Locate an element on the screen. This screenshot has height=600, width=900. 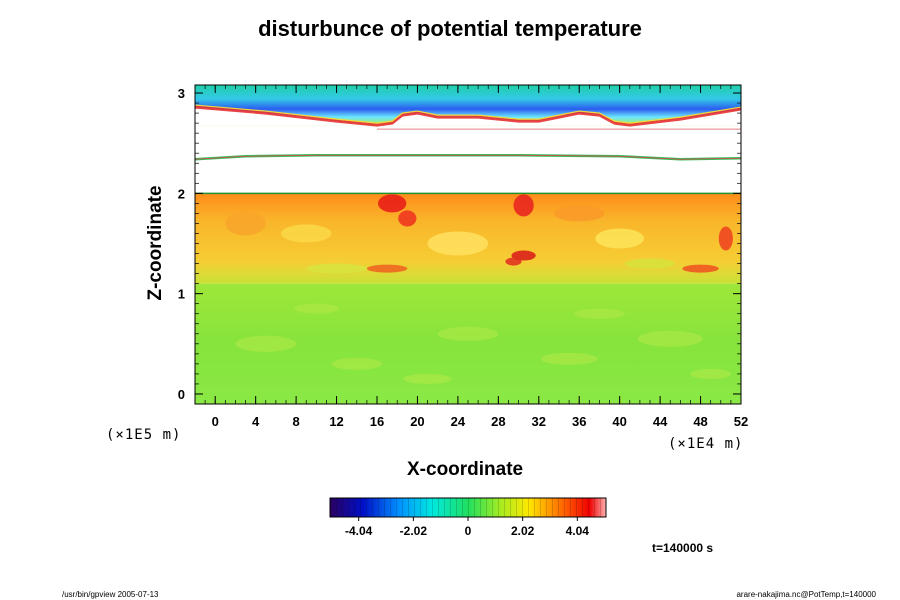
time-label: t=140000 s is located at coordinates (683, 548).